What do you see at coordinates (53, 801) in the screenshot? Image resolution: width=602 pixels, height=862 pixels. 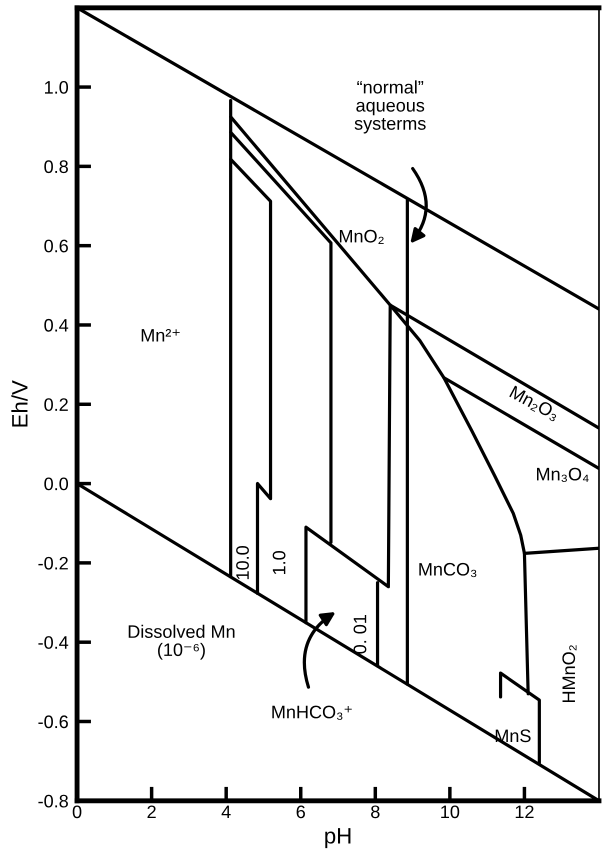 I see `y-tick-label: -0.8` at bounding box center [53, 801].